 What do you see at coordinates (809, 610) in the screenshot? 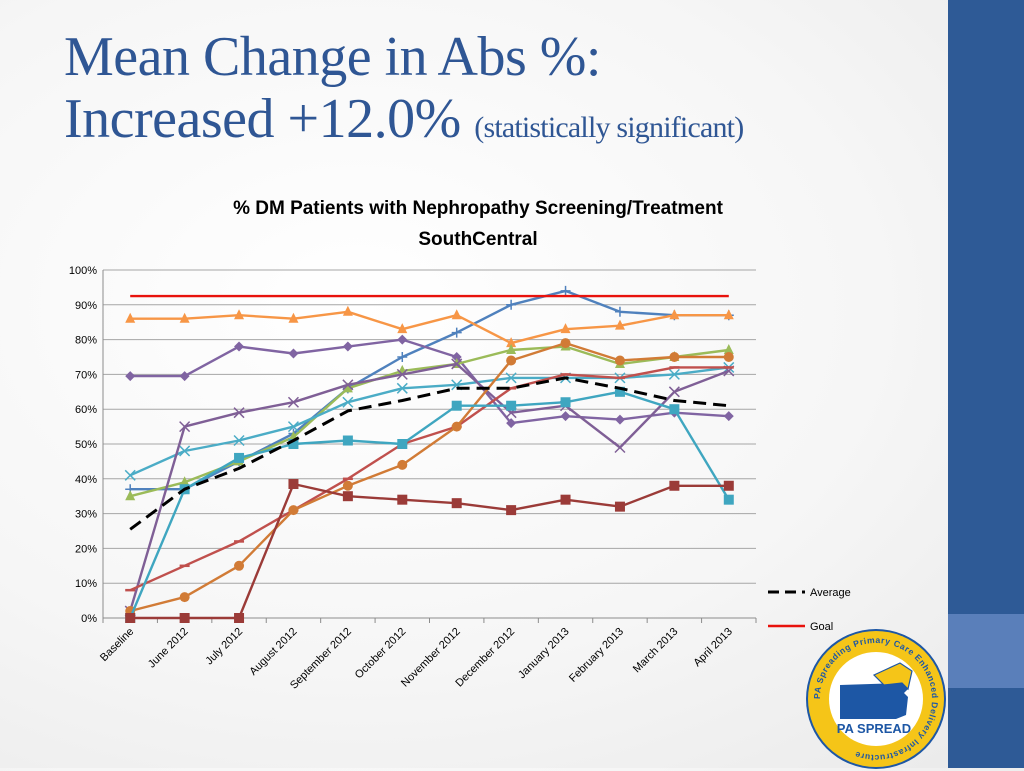
I see `legend: Average Goal` at bounding box center [809, 610].